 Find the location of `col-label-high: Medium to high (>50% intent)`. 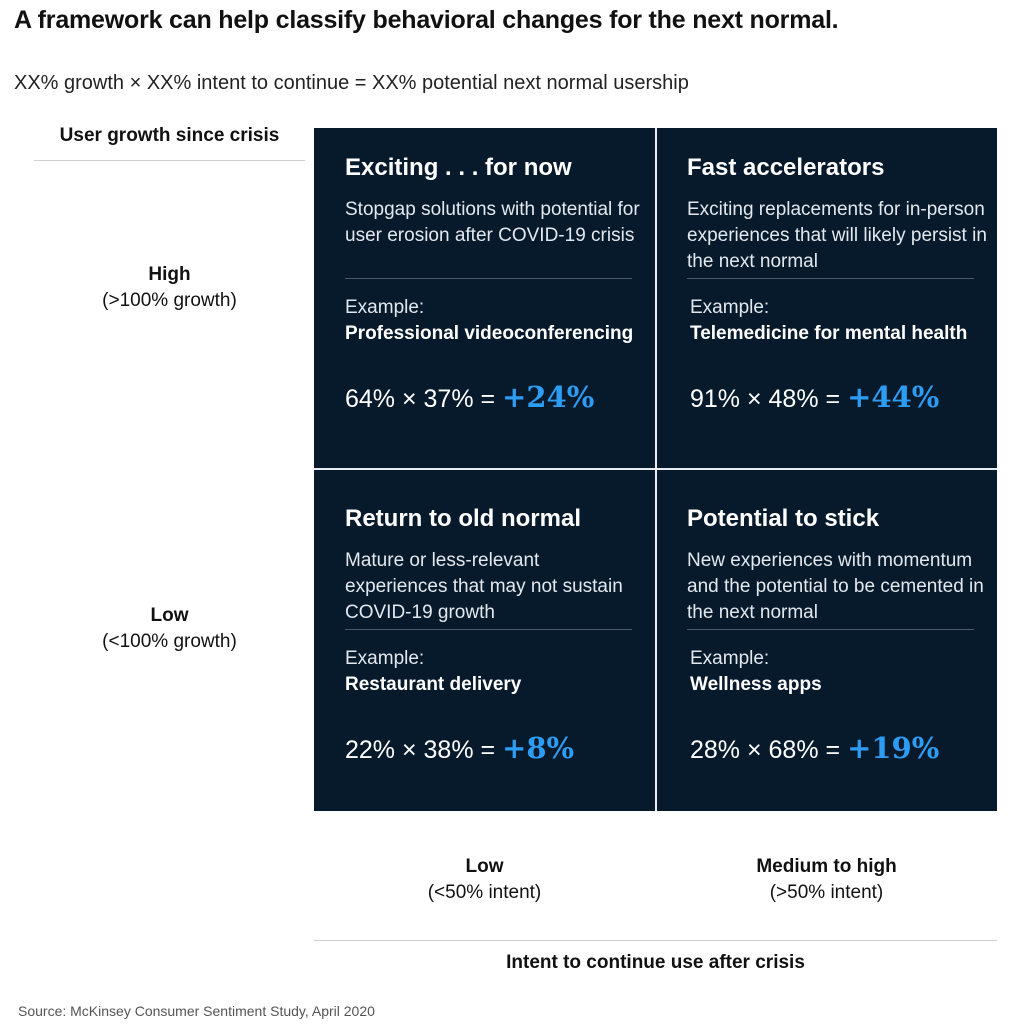

col-label-high: Medium to high (>50% intent) is located at coordinates (826, 880).